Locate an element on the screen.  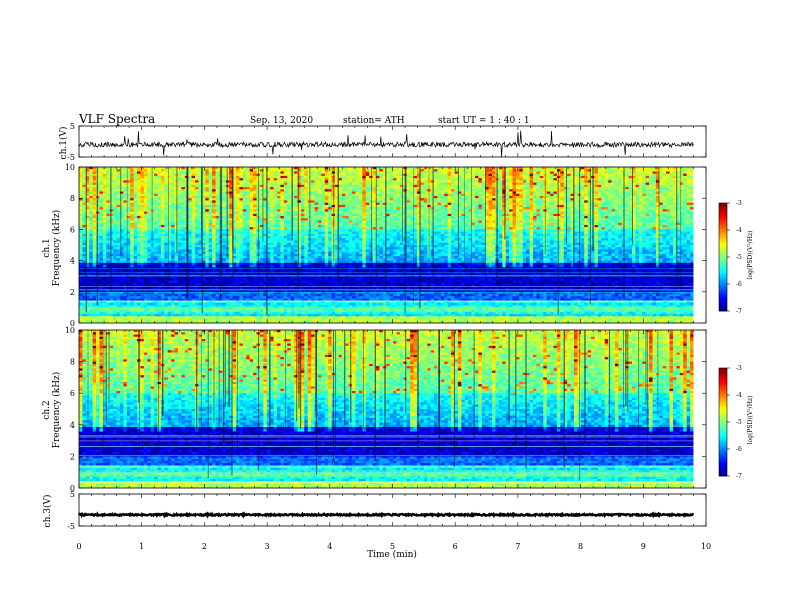
station-label: station= ATH is located at coordinates (374, 121).